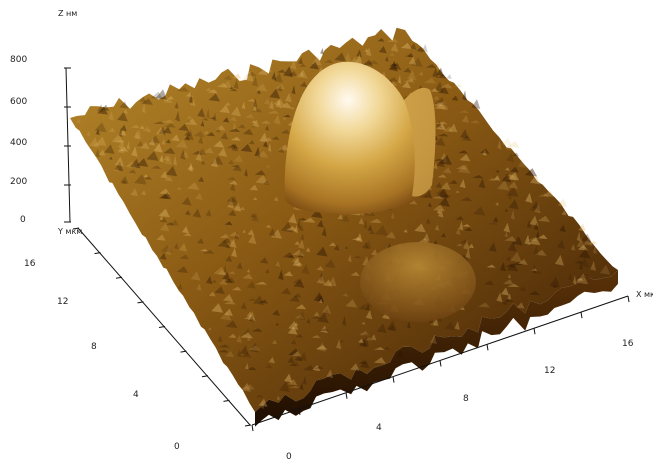 The width and height of the screenshot is (653, 464). I want to click on large-dome, so click(360, 138).